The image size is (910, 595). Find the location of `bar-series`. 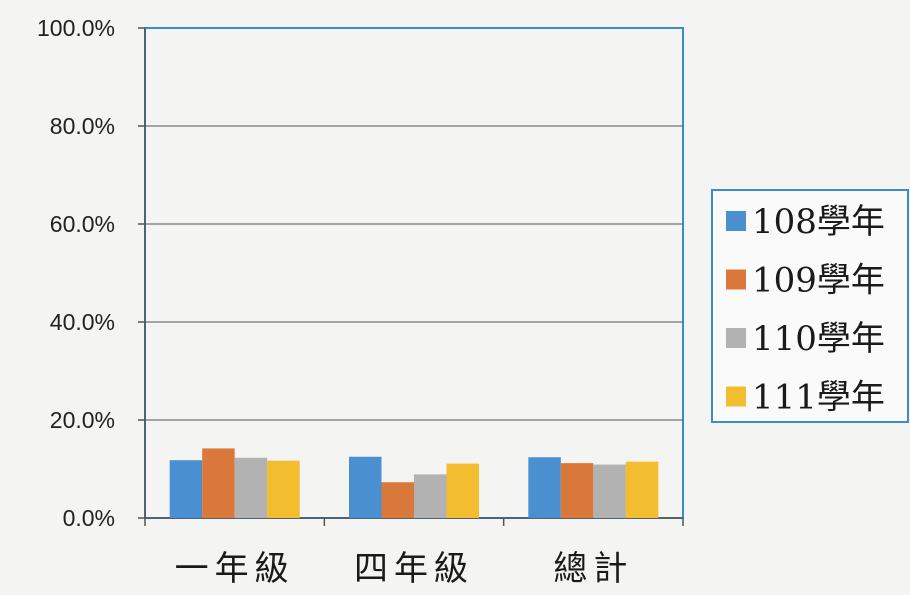

bar-series is located at coordinates (414, 483).